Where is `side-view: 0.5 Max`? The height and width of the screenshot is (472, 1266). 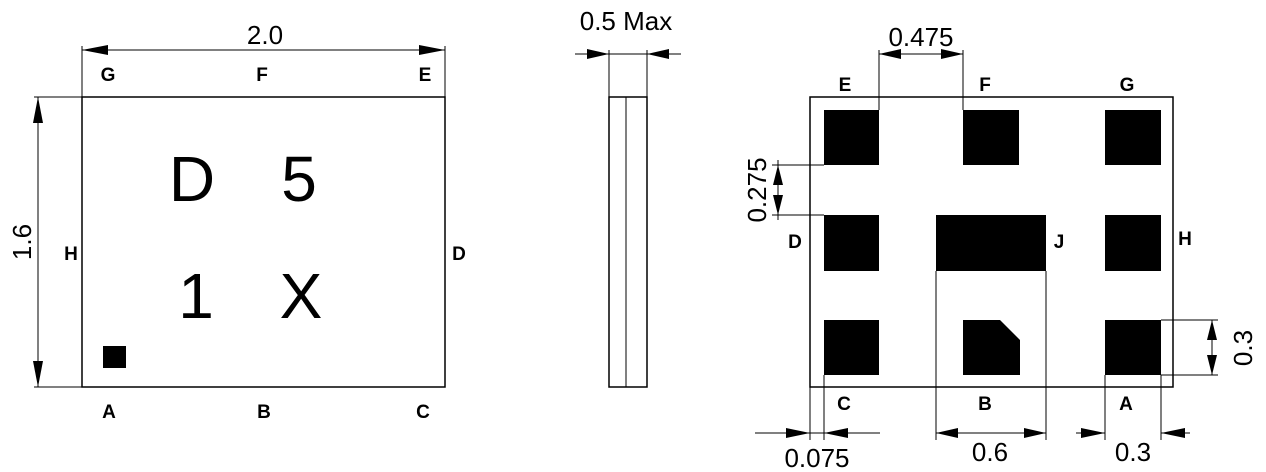 side-view: 0.5 Max is located at coordinates (628, 197).